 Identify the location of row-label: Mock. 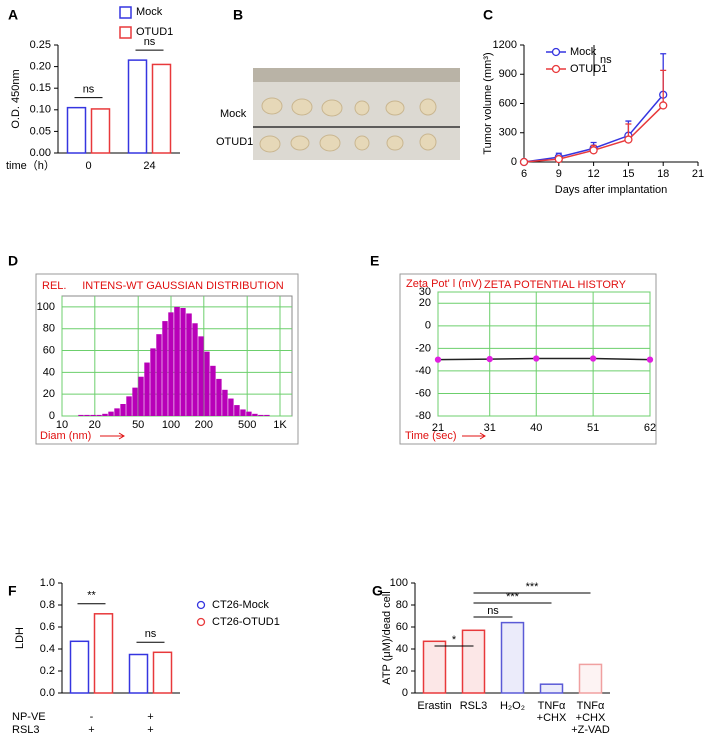
(233, 114).